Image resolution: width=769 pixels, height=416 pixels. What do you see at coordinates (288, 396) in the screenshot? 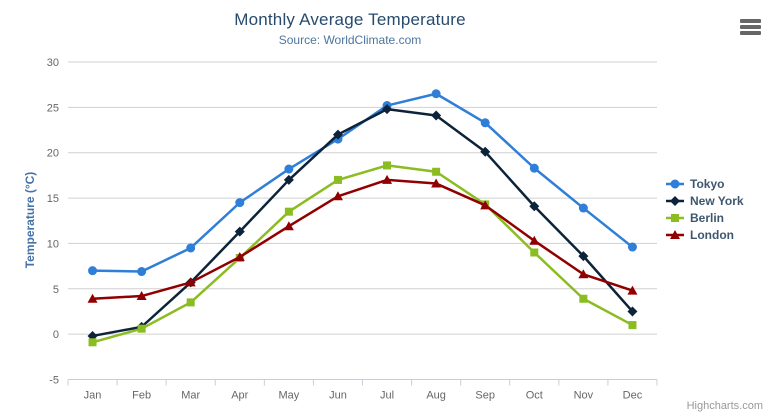
I see `x-tick-label: May` at bounding box center [288, 396].